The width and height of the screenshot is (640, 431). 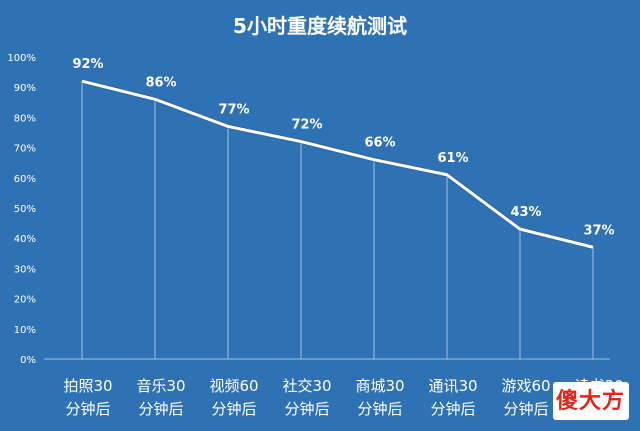 I want to click on data-label: 61%, so click(x=452, y=158).